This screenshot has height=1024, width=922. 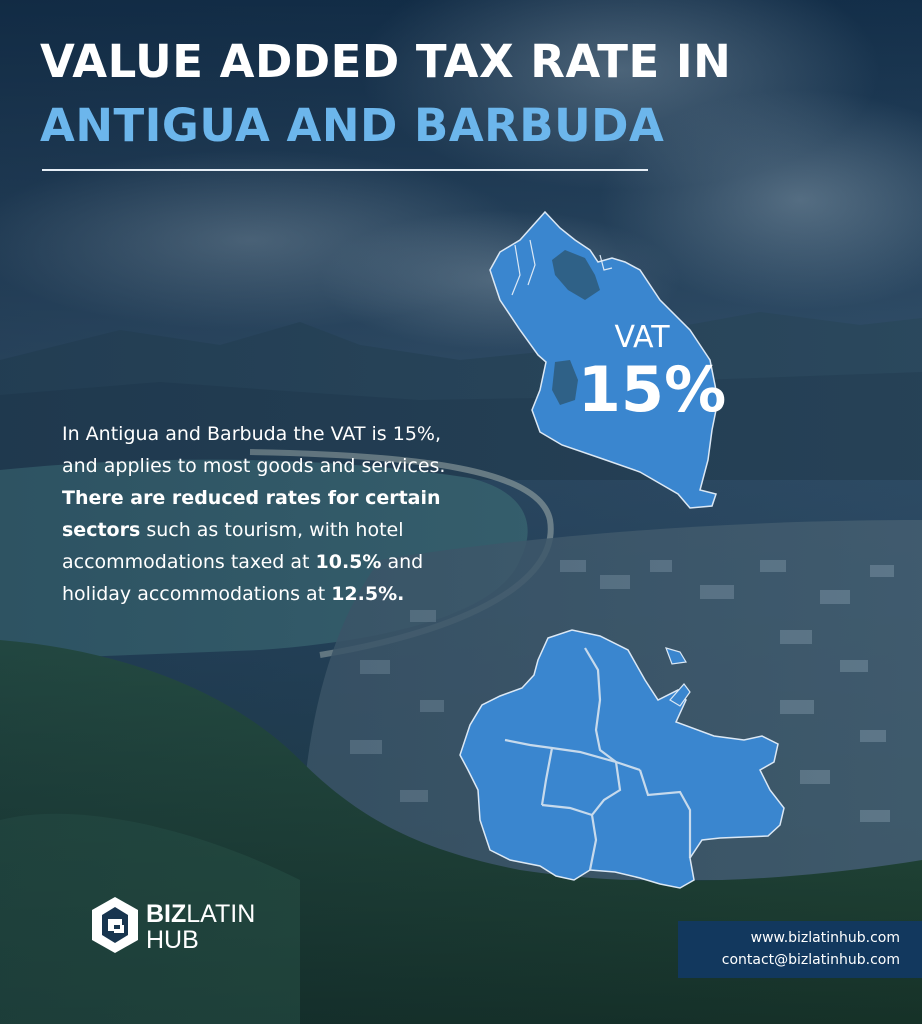 I want to click on logo-text-biz: BIZ, so click(x=166, y=914).